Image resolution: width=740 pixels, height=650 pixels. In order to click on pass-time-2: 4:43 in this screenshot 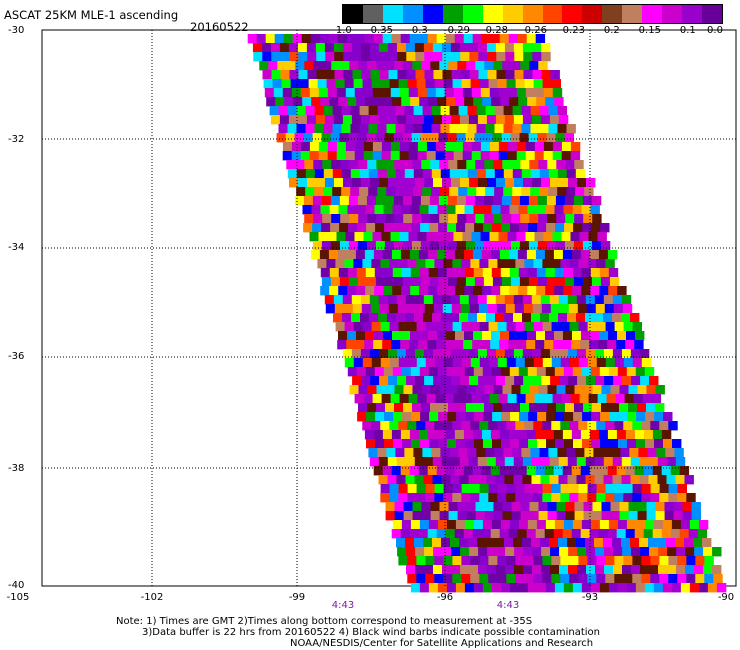, I will do `click(508, 605)`.